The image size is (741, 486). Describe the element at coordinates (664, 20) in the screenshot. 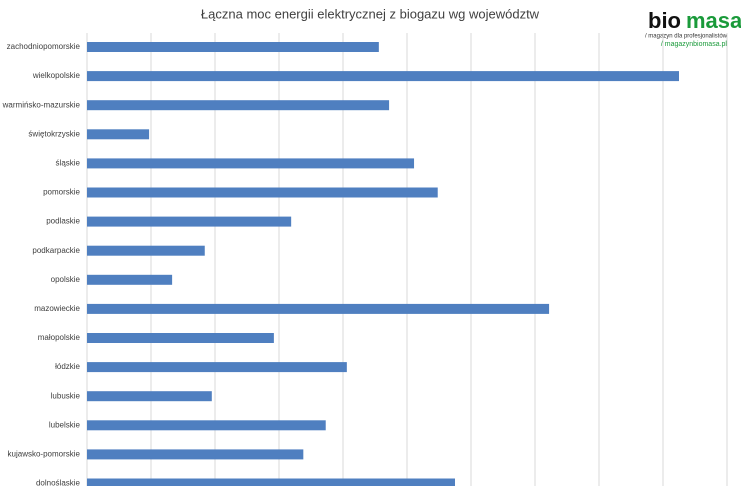

I see `logo-bio: bio` at that location.